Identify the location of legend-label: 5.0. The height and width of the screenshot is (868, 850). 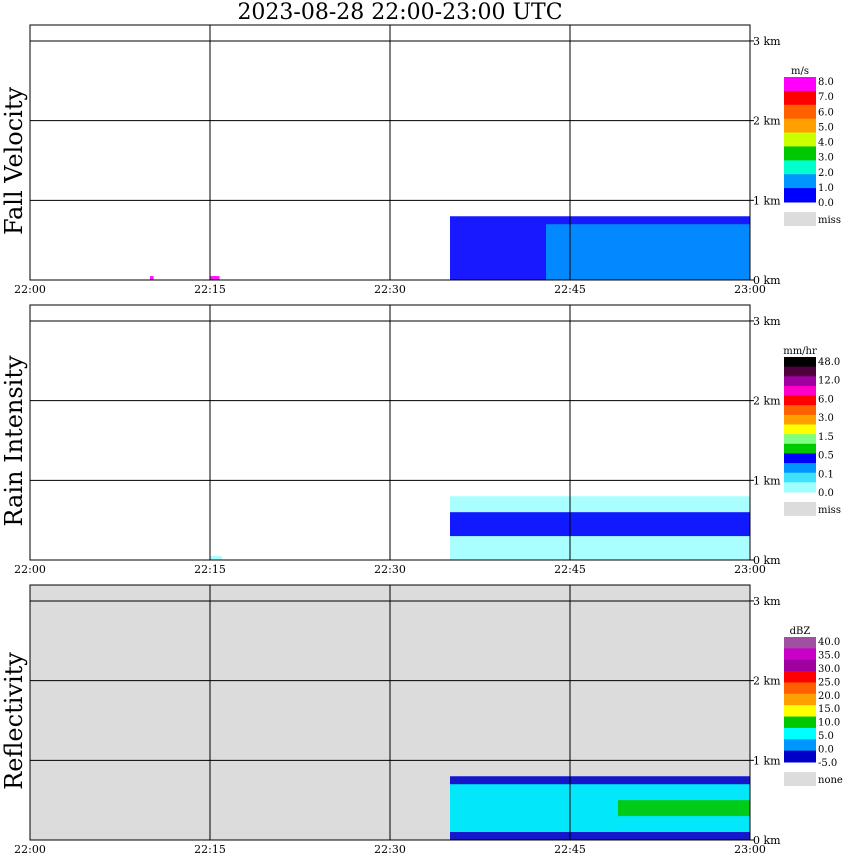
(826, 127).